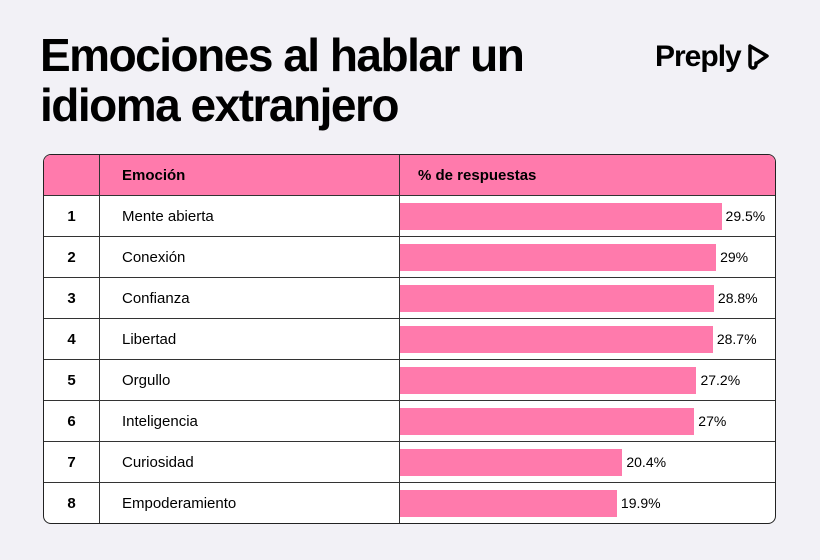 Image resolution: width=820 pixels, height=560 pixels. What do you see at coordinates (282, 80) in the screenshot?
I see `page-title: Emociones al hablar un idioma extranjero` at bounding box center [282, 80].